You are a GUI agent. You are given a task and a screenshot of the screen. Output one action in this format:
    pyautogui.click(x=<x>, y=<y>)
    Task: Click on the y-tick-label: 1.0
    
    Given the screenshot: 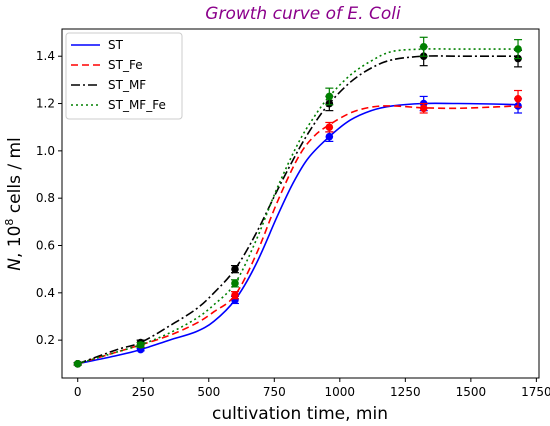 What is the action you would take?
    pyautogui.click(x=45, y=151)
    